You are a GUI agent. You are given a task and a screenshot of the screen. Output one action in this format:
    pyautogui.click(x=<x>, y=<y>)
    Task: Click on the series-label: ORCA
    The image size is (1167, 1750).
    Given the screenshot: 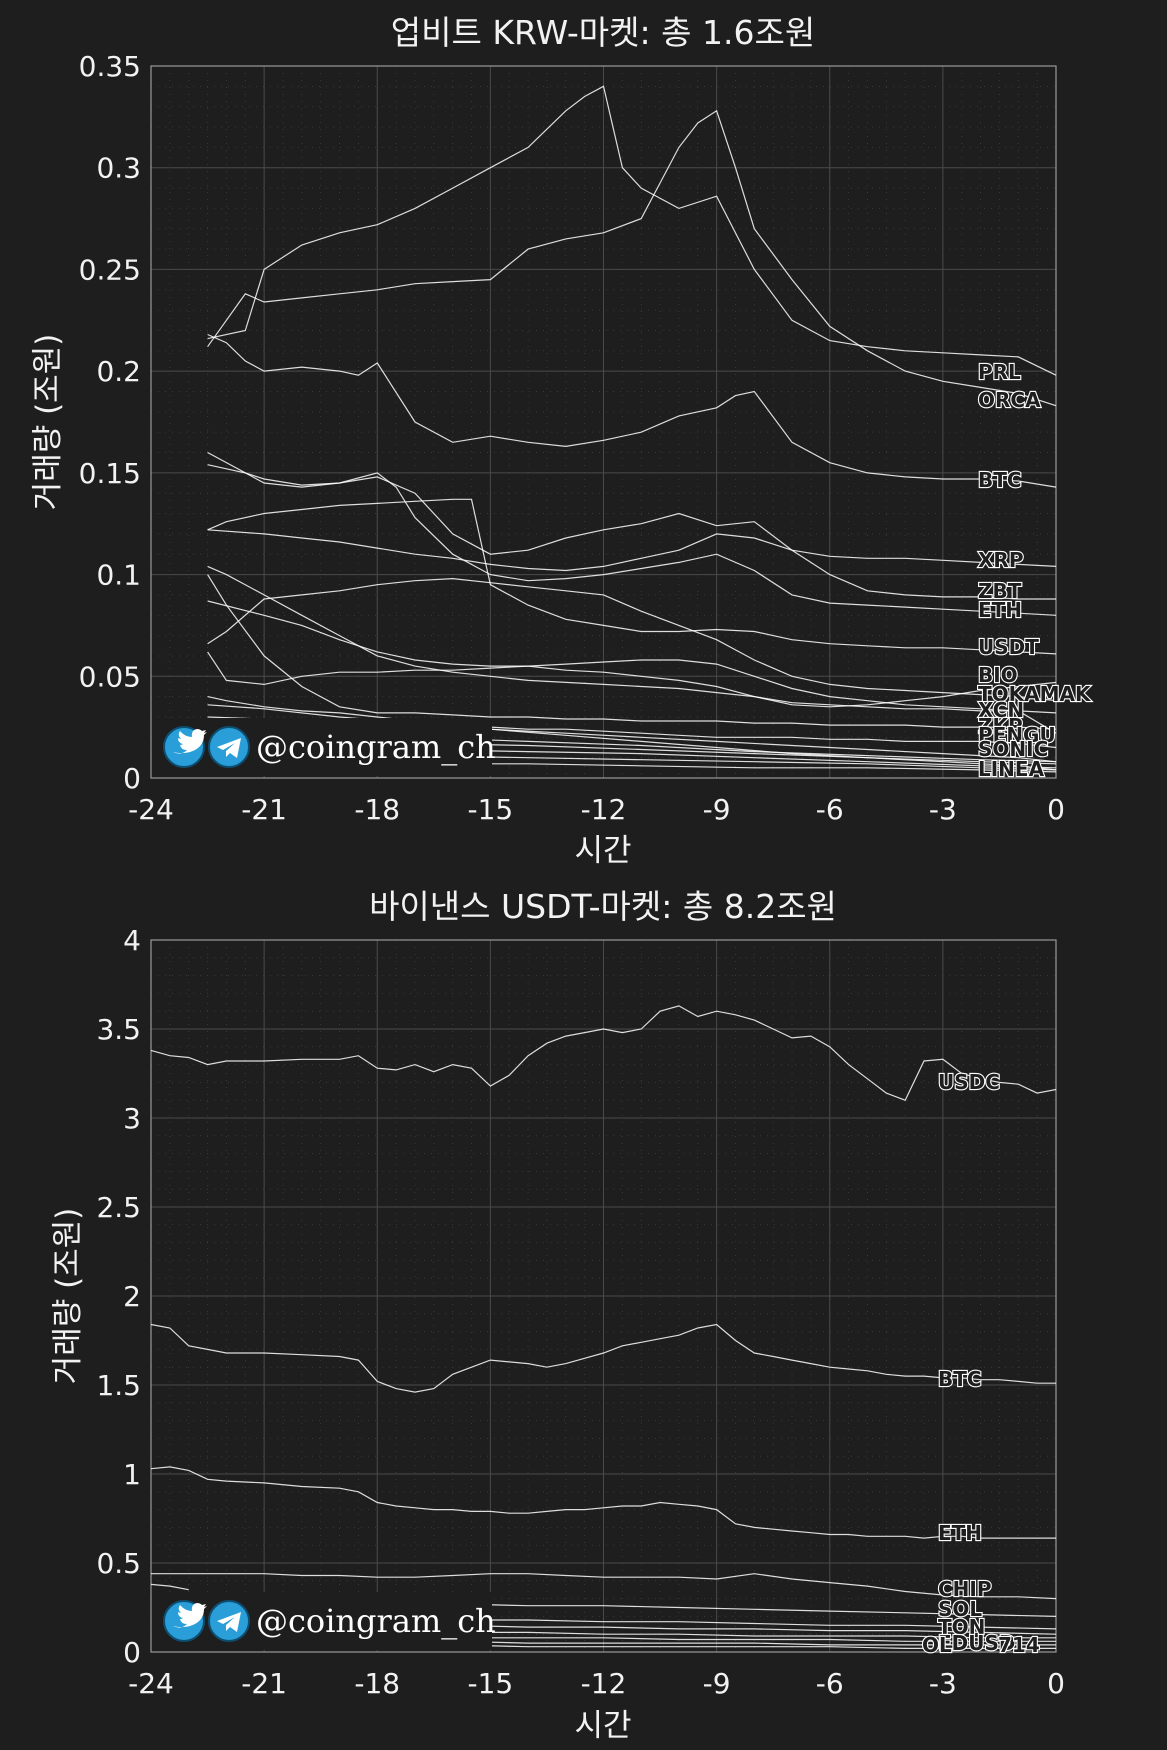 What is the action you would take?
    pyautogui.click(x=1009, y=400)
    